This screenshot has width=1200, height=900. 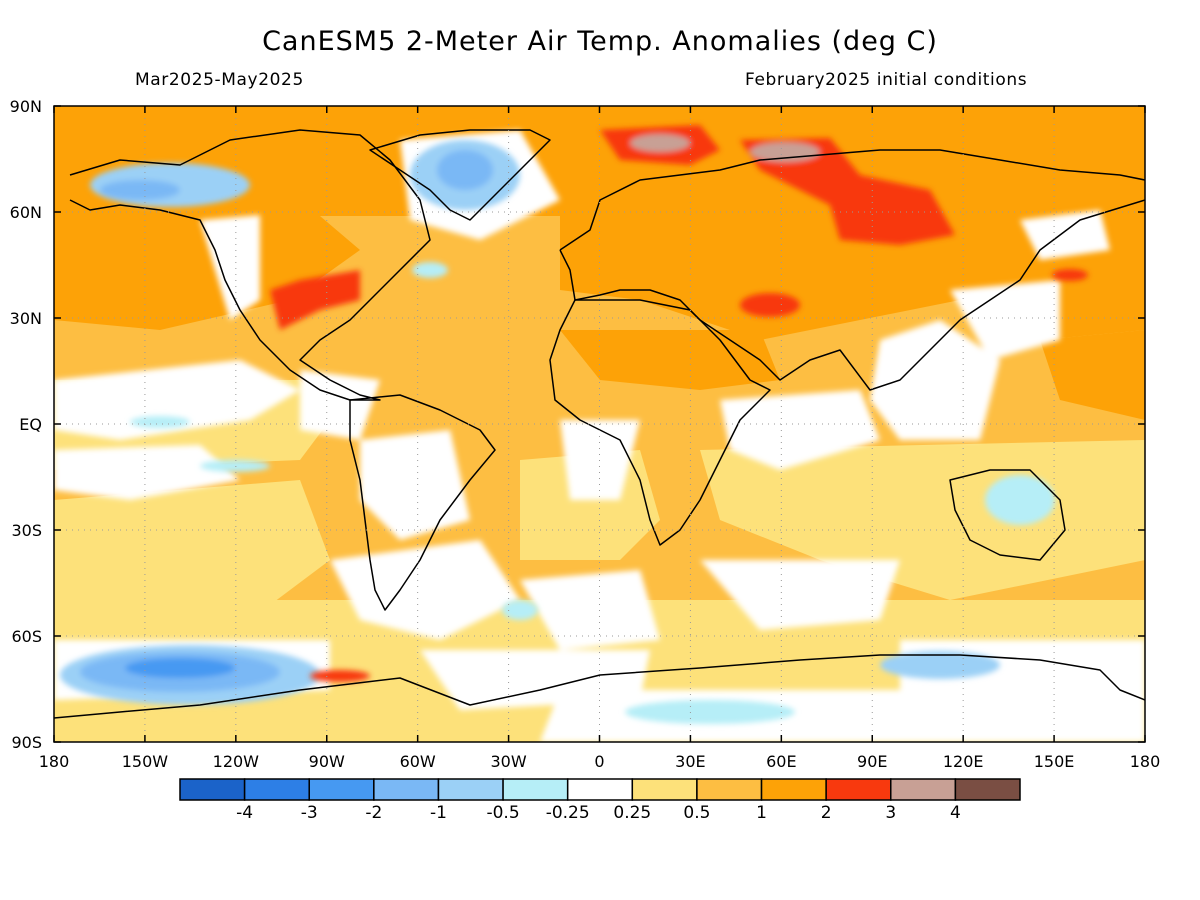 I want to click on coast-eurasia, so click(x=852, y=270).